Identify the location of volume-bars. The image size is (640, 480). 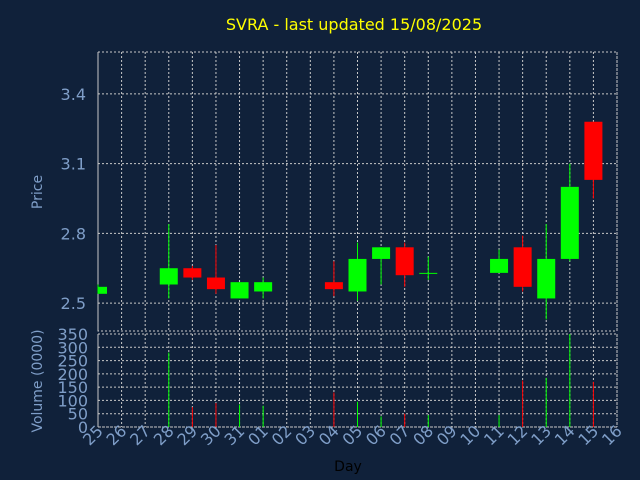
(381, 380).